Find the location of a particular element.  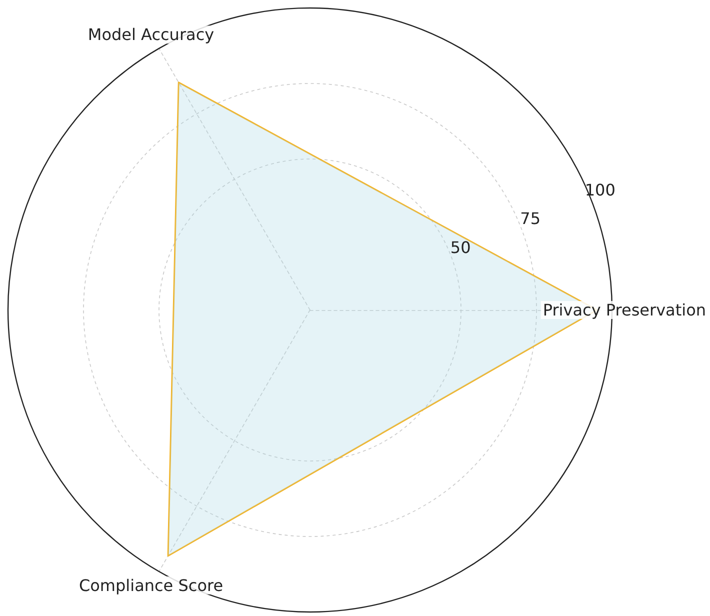

spoke-label: Compliance Score is located at coordinates (151, 585).